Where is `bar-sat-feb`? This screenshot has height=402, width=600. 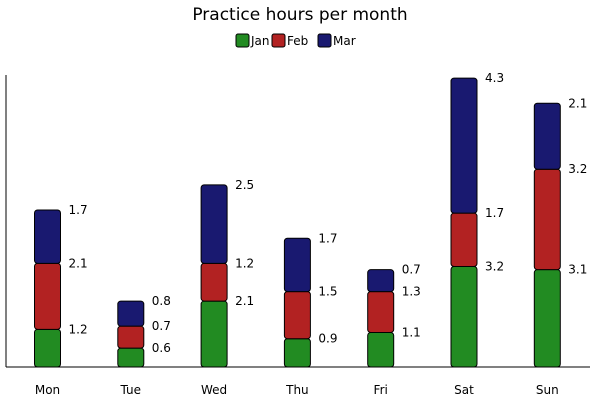
bar-sat-feb is located at coordinates (464, 240).